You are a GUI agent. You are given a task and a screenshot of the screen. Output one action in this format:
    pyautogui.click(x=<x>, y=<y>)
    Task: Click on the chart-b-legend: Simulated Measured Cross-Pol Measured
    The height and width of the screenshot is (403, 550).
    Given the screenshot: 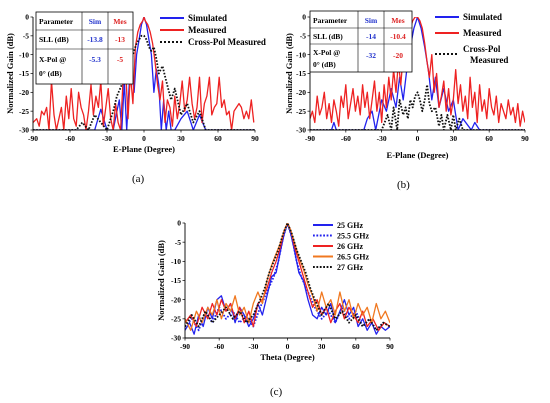 What is the action you would take?
    pyautogui.click(x=471, y=38)
    